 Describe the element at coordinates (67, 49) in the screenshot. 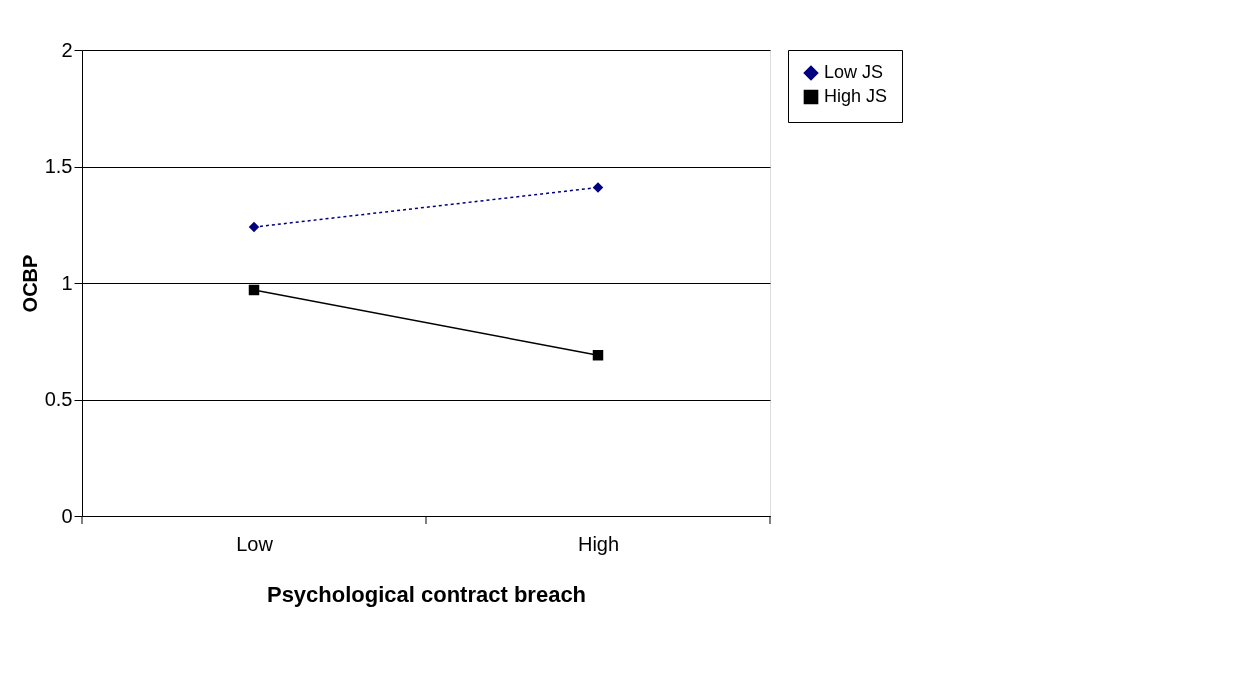

I see `y-tick-label: 2` at that location.